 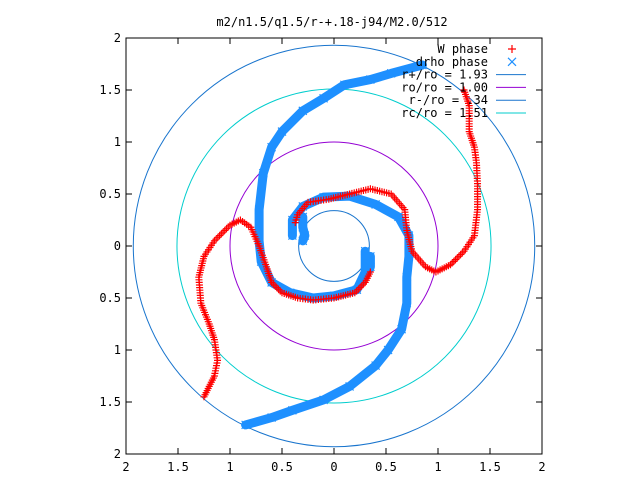 What do you see at coordinates (444, 87) in the screenshot?
I see `legend-label: ro/ro = 1.00` at bounding box center [444, 87].